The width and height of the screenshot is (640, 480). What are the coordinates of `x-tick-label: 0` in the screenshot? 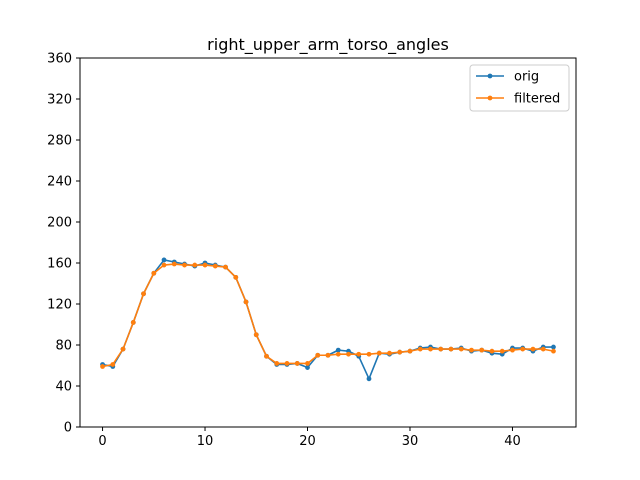 It's located at (102, 441).